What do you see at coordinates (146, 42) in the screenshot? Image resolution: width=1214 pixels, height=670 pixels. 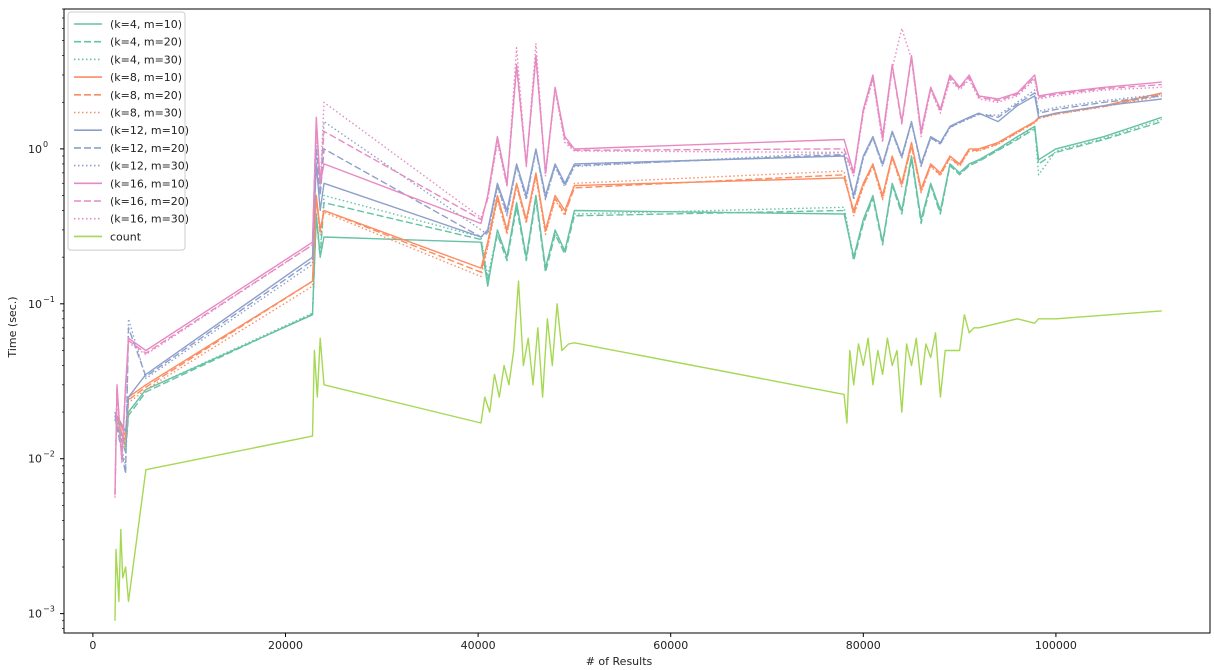 I see `legend-label: (k=4, m=20)` at bounding box center [146, 42].